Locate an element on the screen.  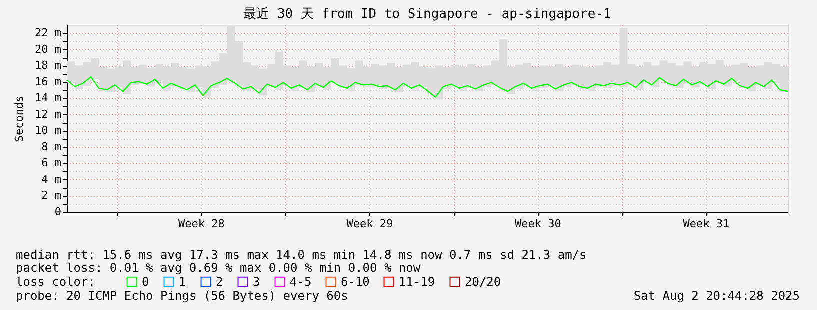
legend-label: 0 is located at coordinates (146, 282).